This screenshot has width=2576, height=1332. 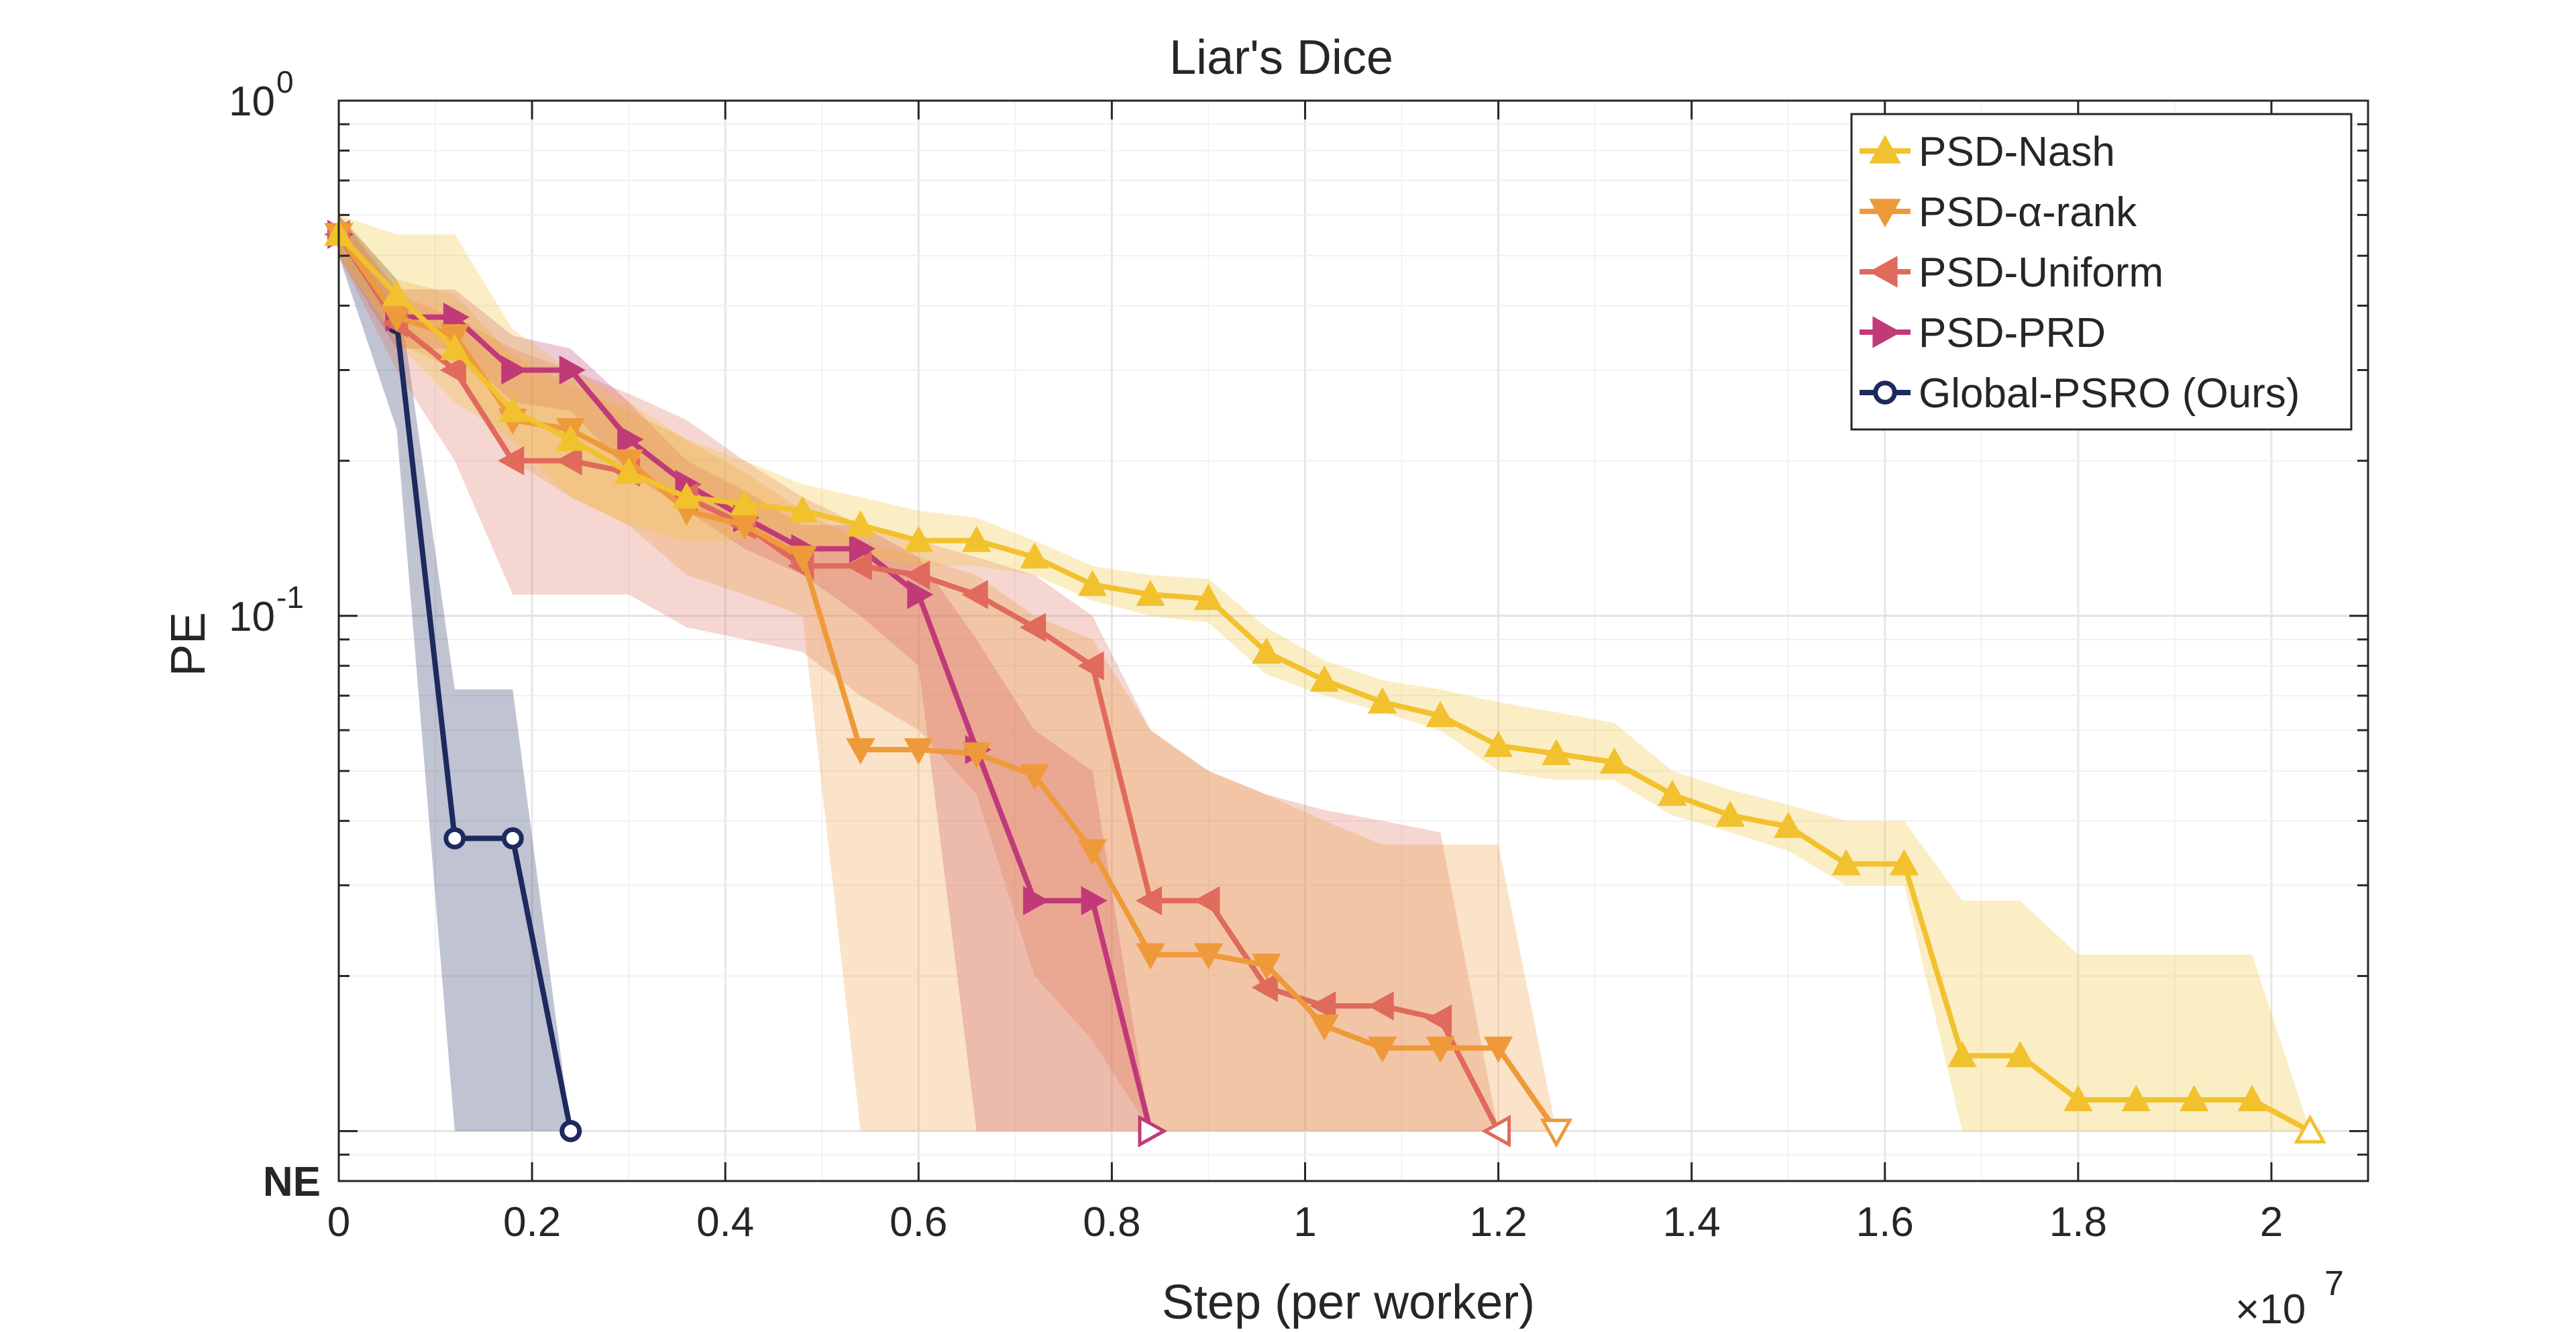 I want to click on x-tick-label: 1.2, so click(x=1498, y=1222).